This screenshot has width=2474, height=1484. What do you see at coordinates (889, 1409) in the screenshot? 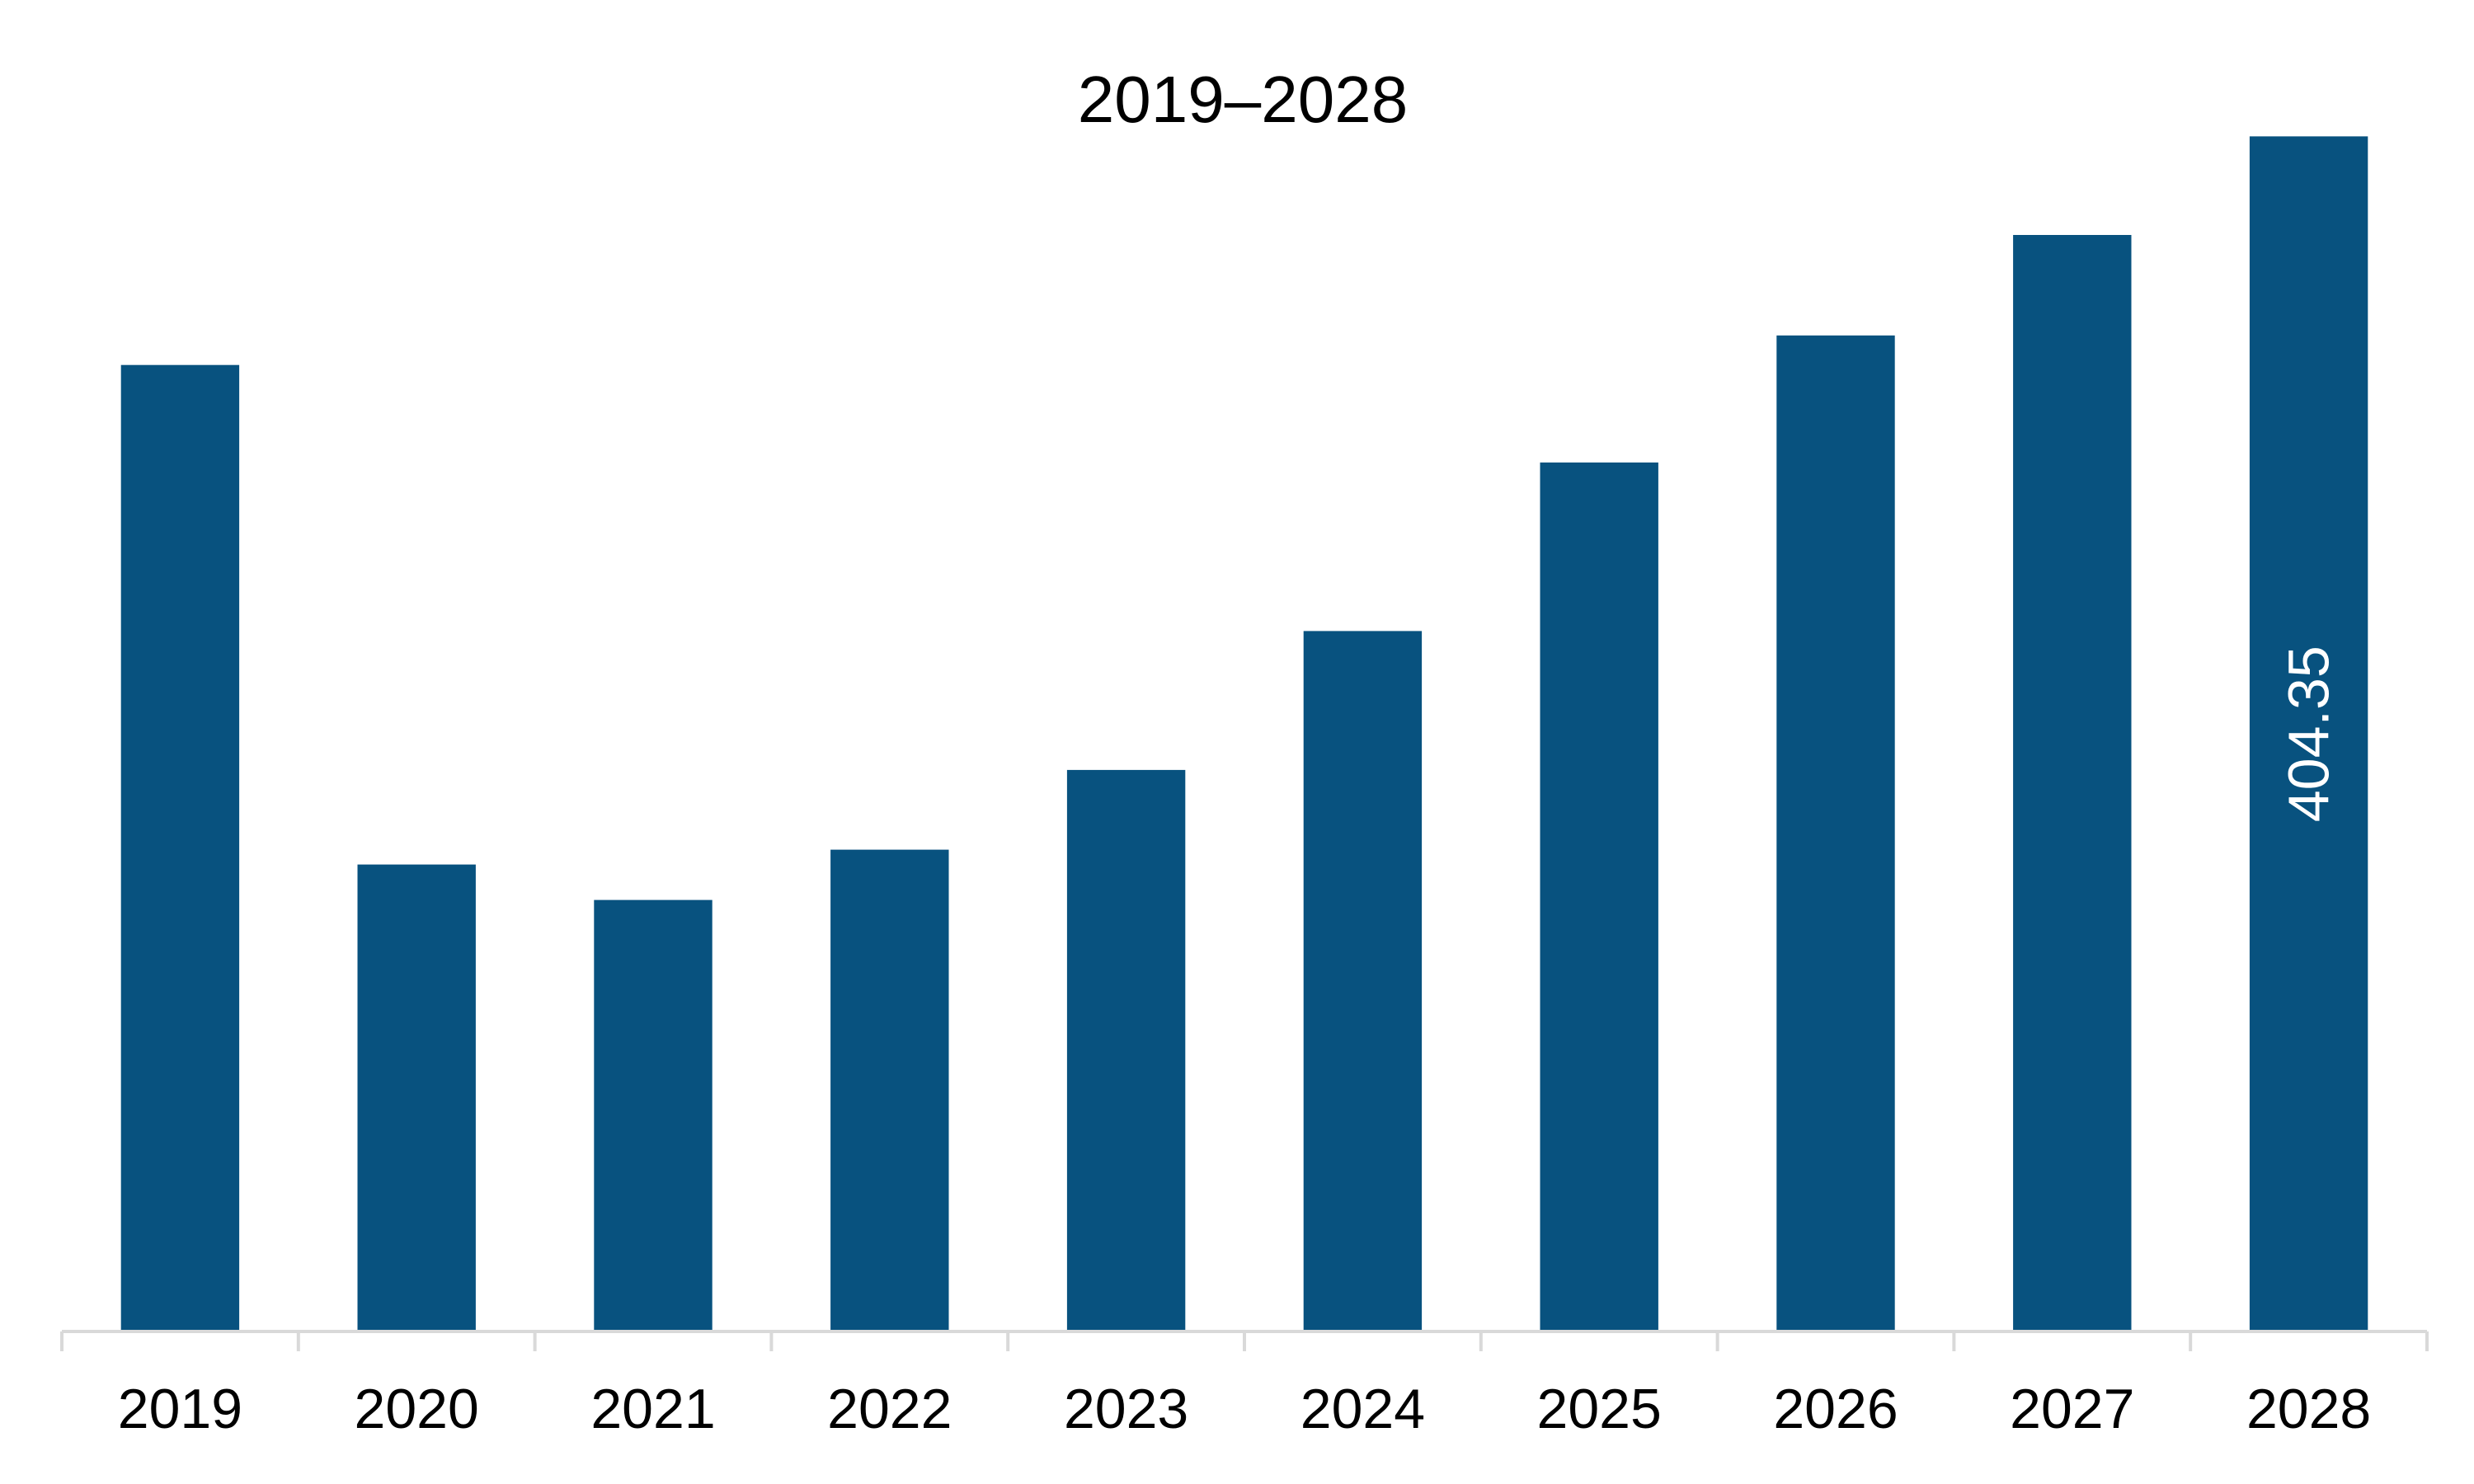
I see `x-tick-label-2022: 2022` at bounding box center [889, 1409].